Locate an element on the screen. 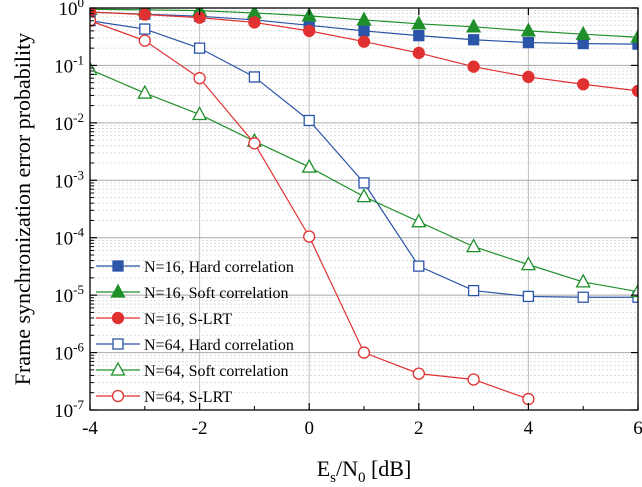 This screenshot has width=642, height=487. legend-entry: N=64, Hard correlation is located at coordinates (195, 345).